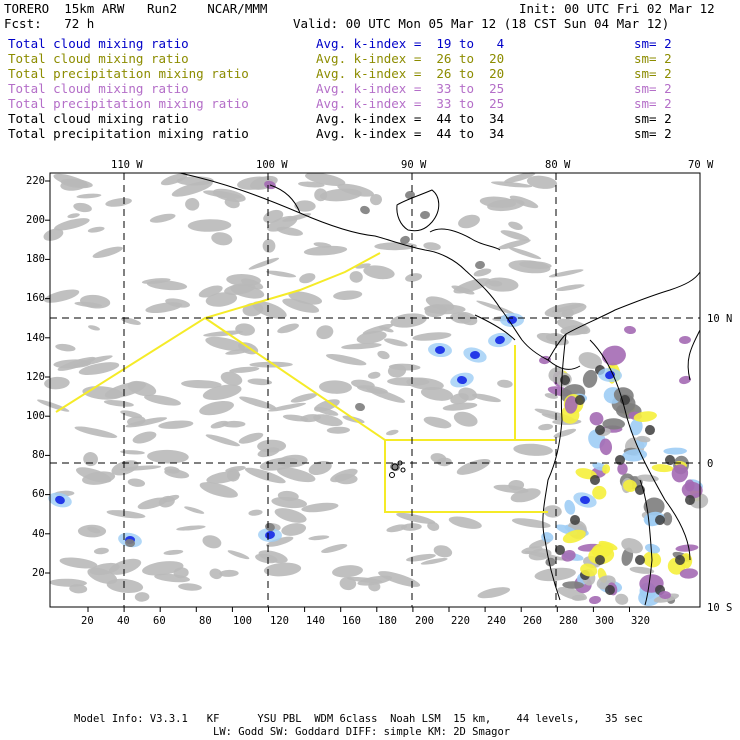 This screenshot has width=740, height=740. Describe the element at coordinates (585, 500) in the screenshot. I see `precip-heavy` at that location.